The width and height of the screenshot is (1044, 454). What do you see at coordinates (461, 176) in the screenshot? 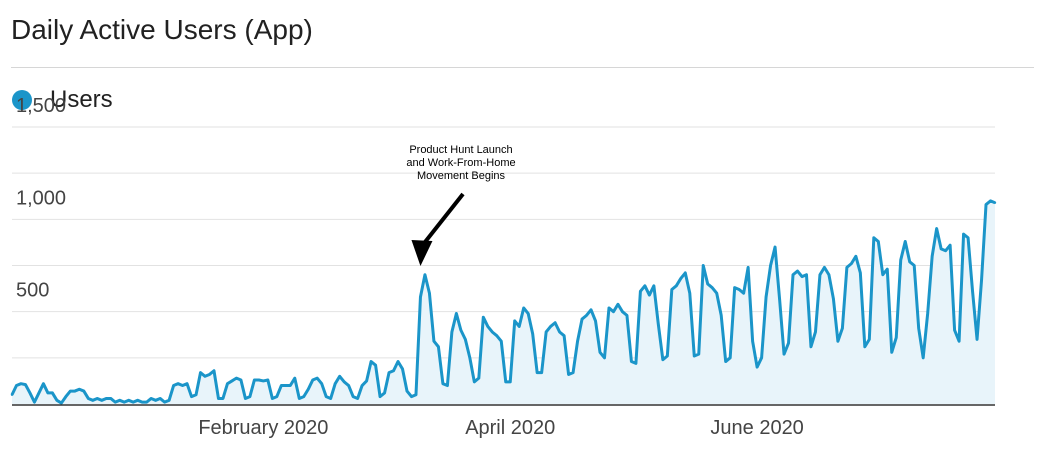
I see `annotation-text: Movement Begins` at bounding box center [461, 176].